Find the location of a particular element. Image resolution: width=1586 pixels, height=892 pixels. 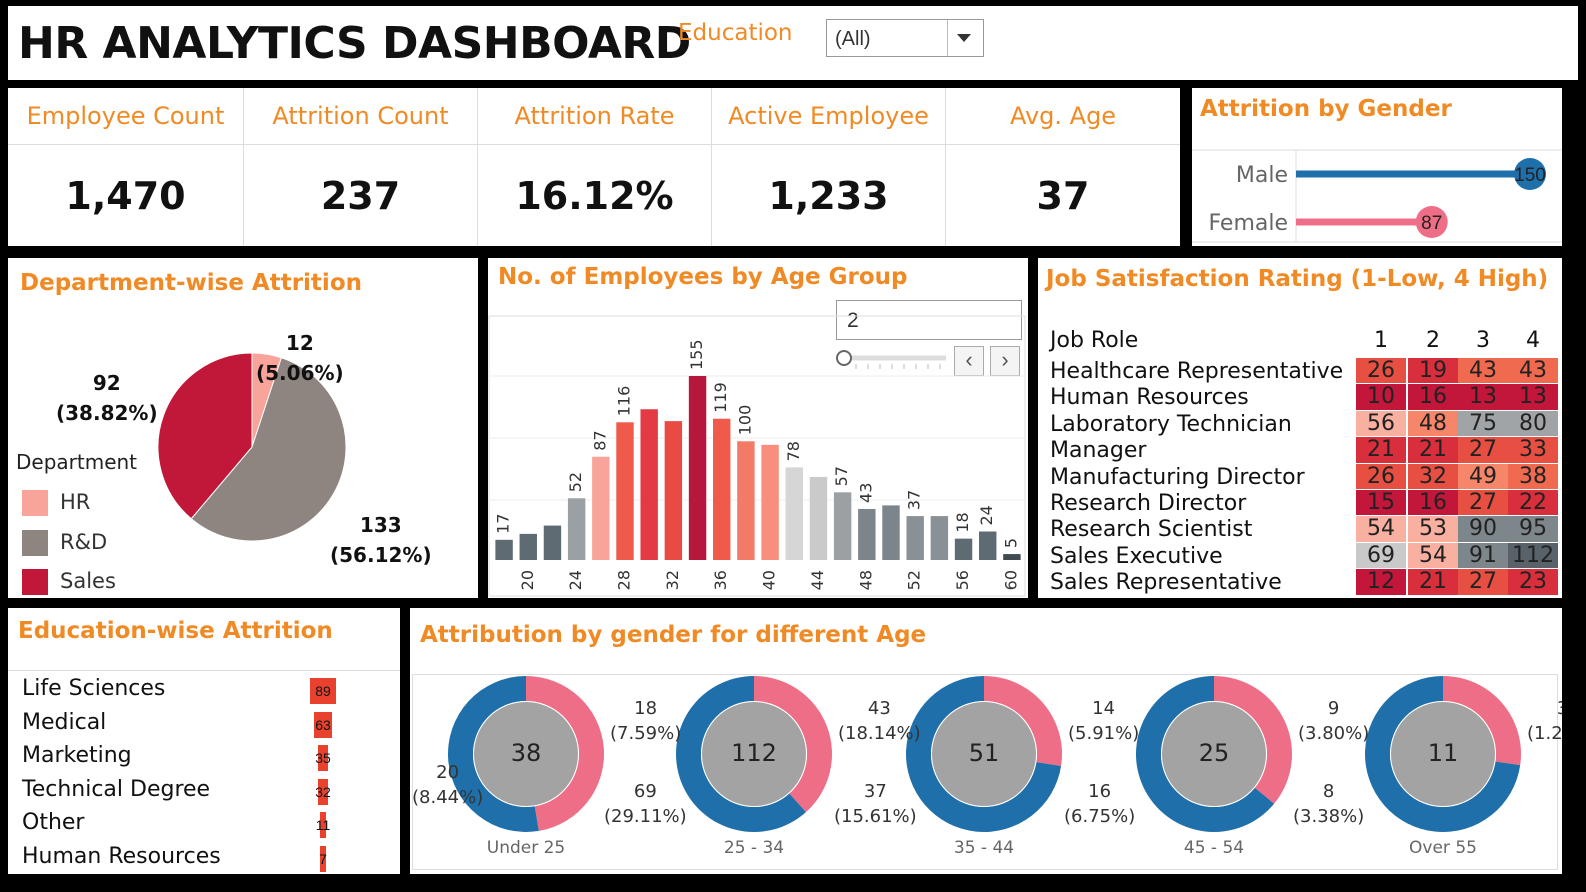

heatmap-cell: 80 is located at coordinates (1533, 423).